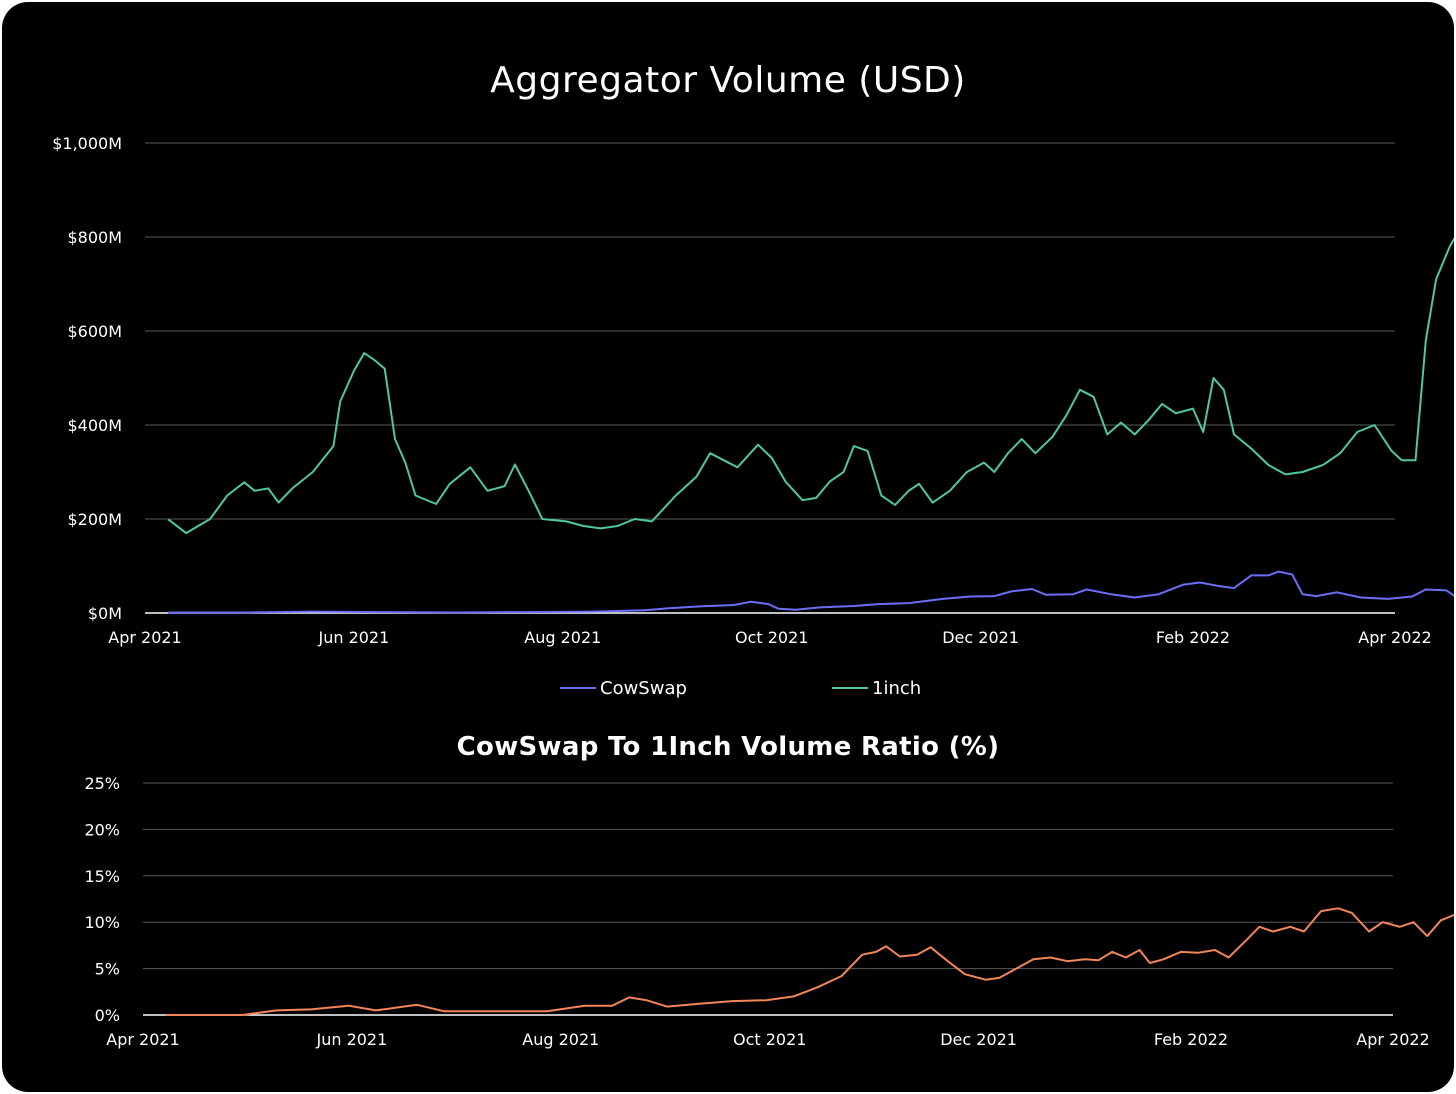 This screenshot has width=1456, height=1094. What do you see at coordinates (1394, 637) in the screenshot?
I see `volume-x-tick-label-6: Apr 2022` at bounding box center [1394, 637].